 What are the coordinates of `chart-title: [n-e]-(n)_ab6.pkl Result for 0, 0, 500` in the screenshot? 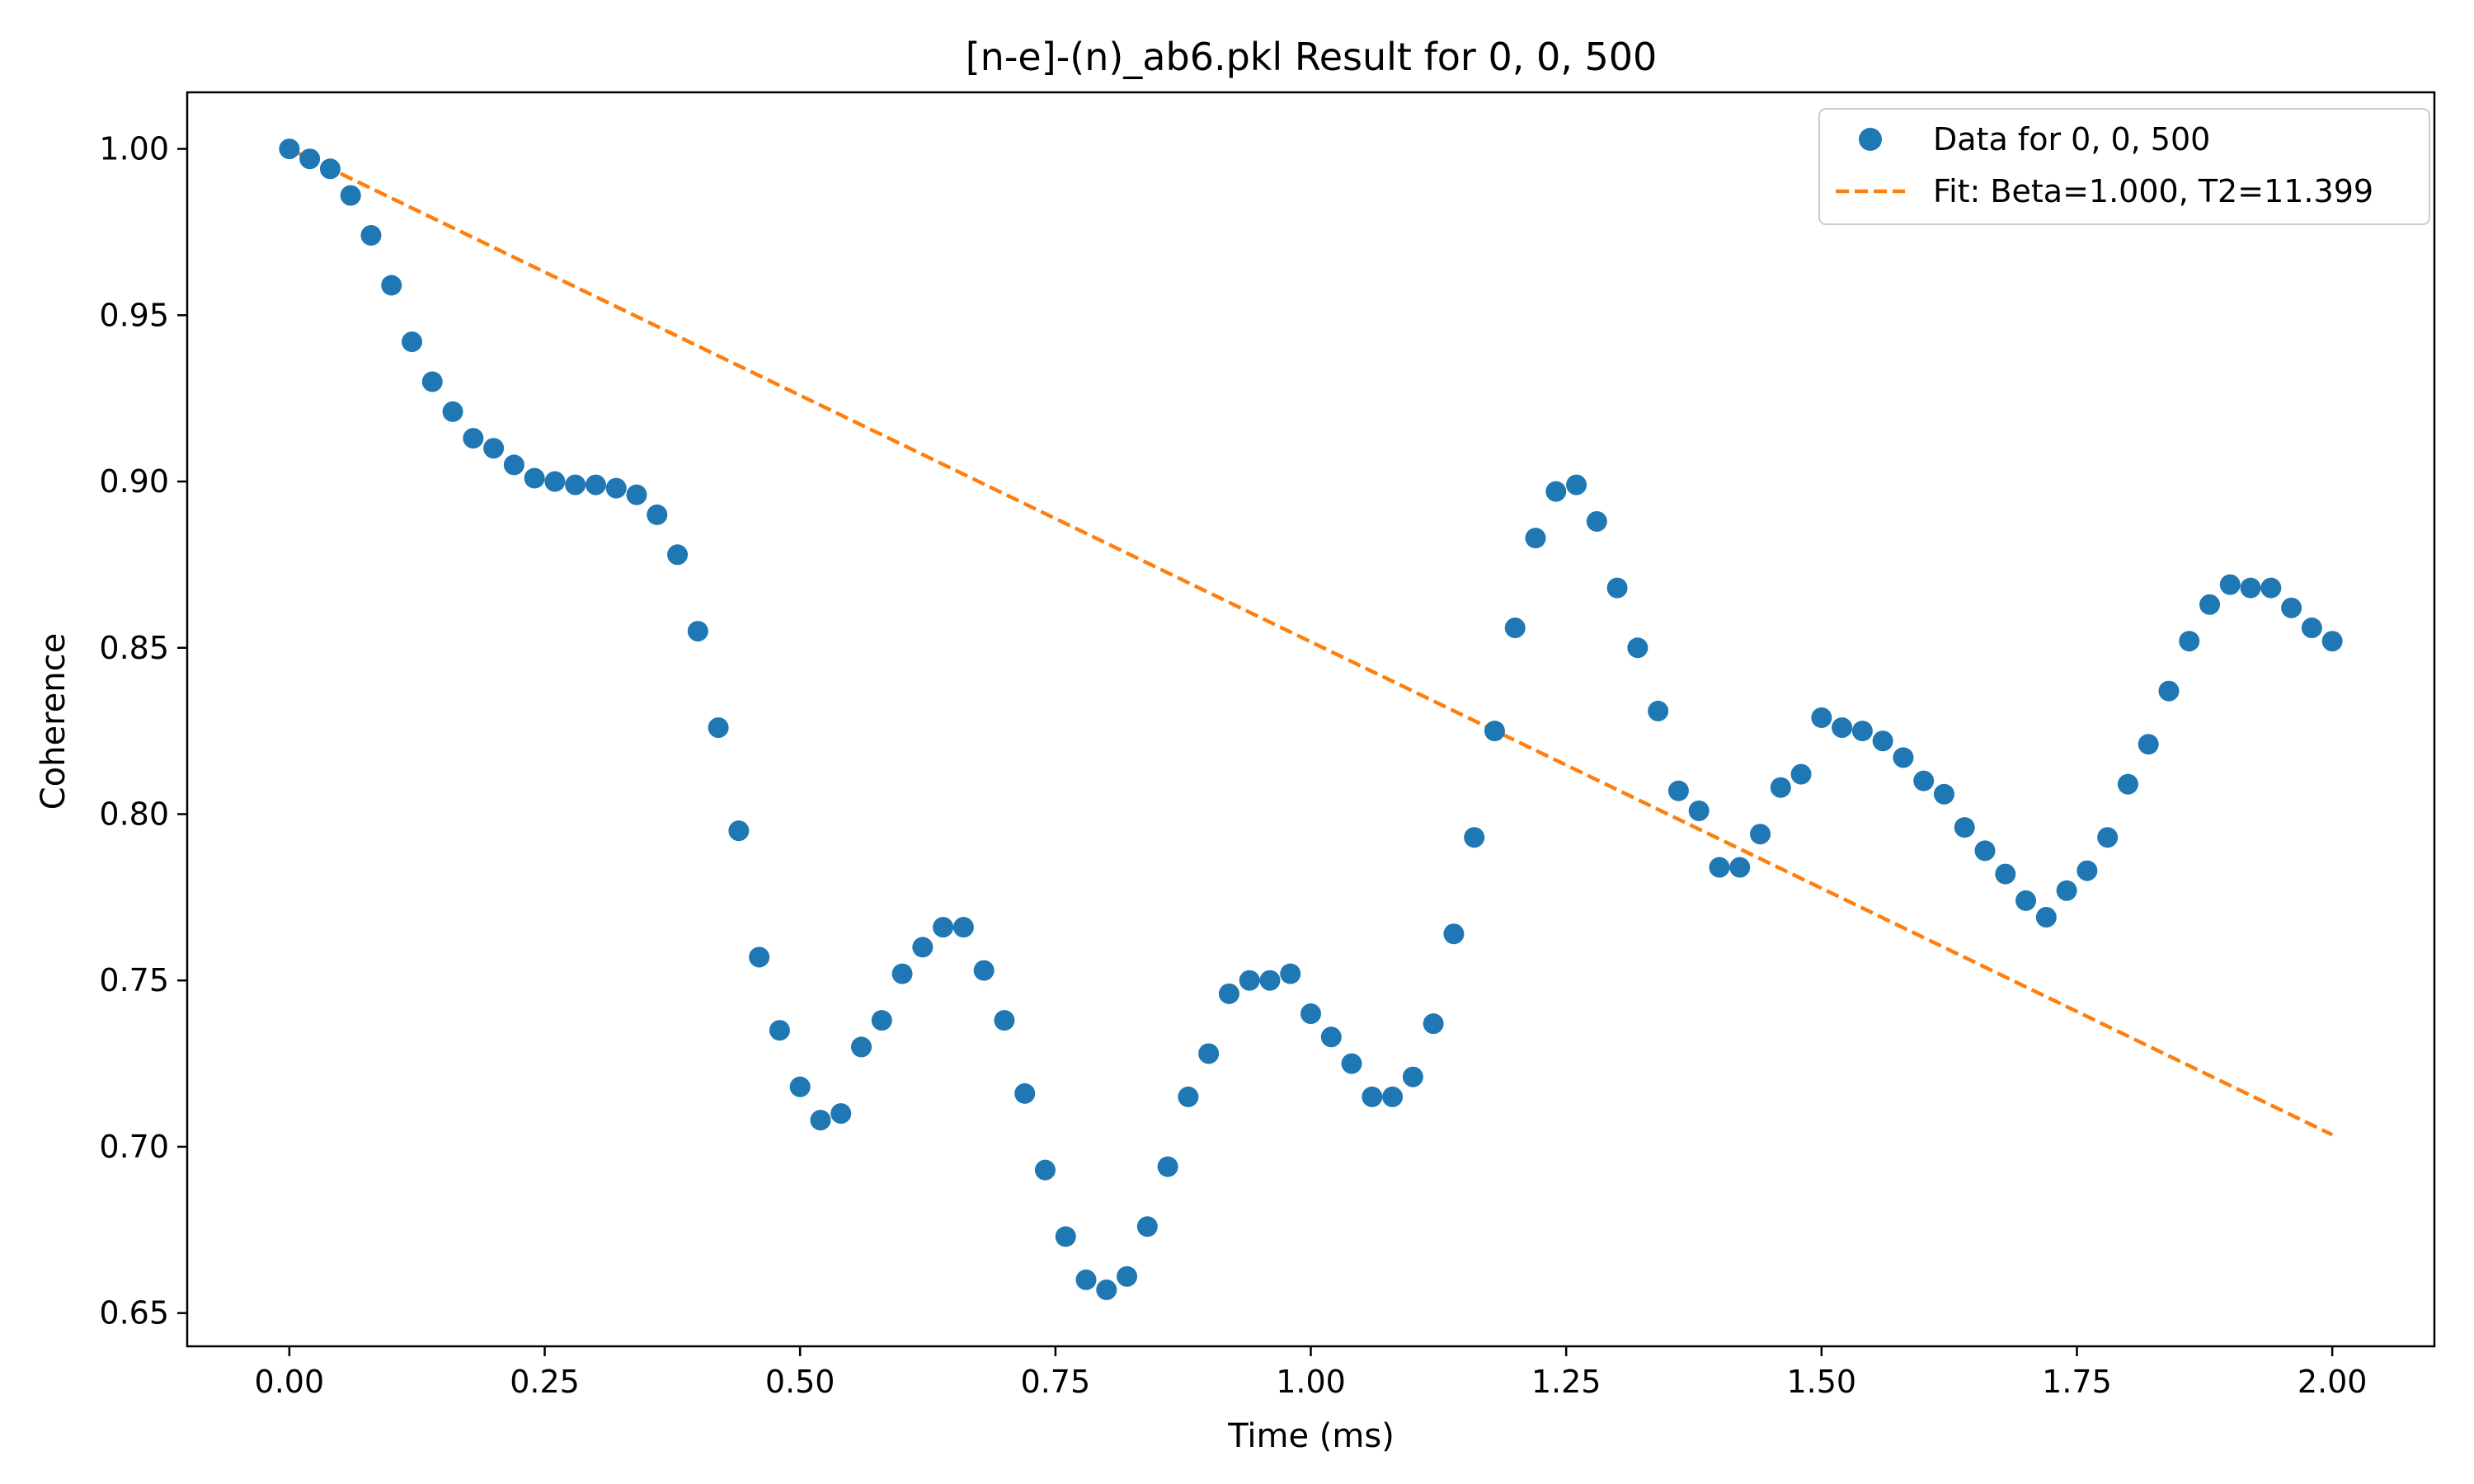 It's located at (1312, 57).